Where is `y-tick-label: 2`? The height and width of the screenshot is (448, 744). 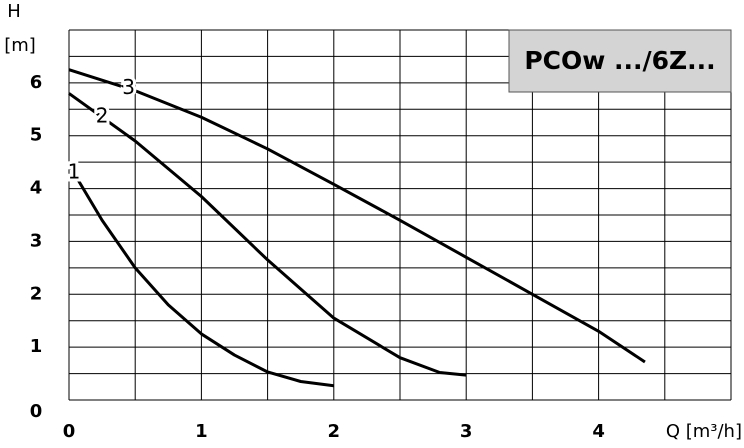
y-tick-label: 2 is located at coordinates (36, 293).